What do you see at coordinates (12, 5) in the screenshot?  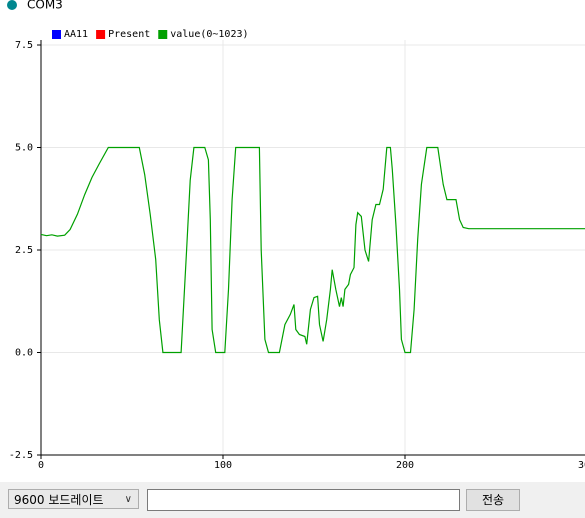 I see `app-icon` at bounding box center [12, 5].